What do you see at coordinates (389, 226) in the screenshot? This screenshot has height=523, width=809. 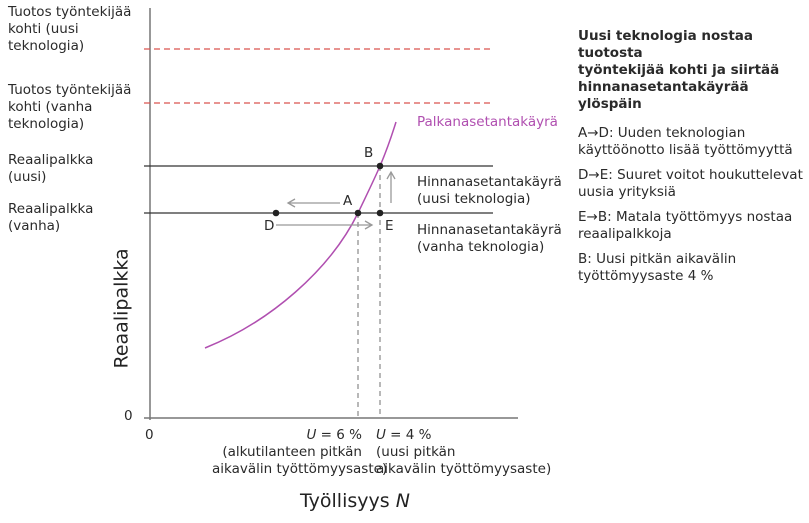 I see `point-label-e: E` at bounding box center [389, 226].